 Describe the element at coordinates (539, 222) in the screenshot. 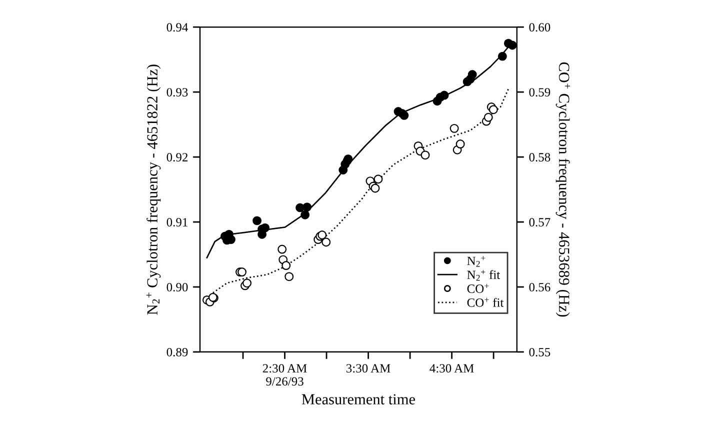

I see `y2-tick-label: 0.57` at that location.